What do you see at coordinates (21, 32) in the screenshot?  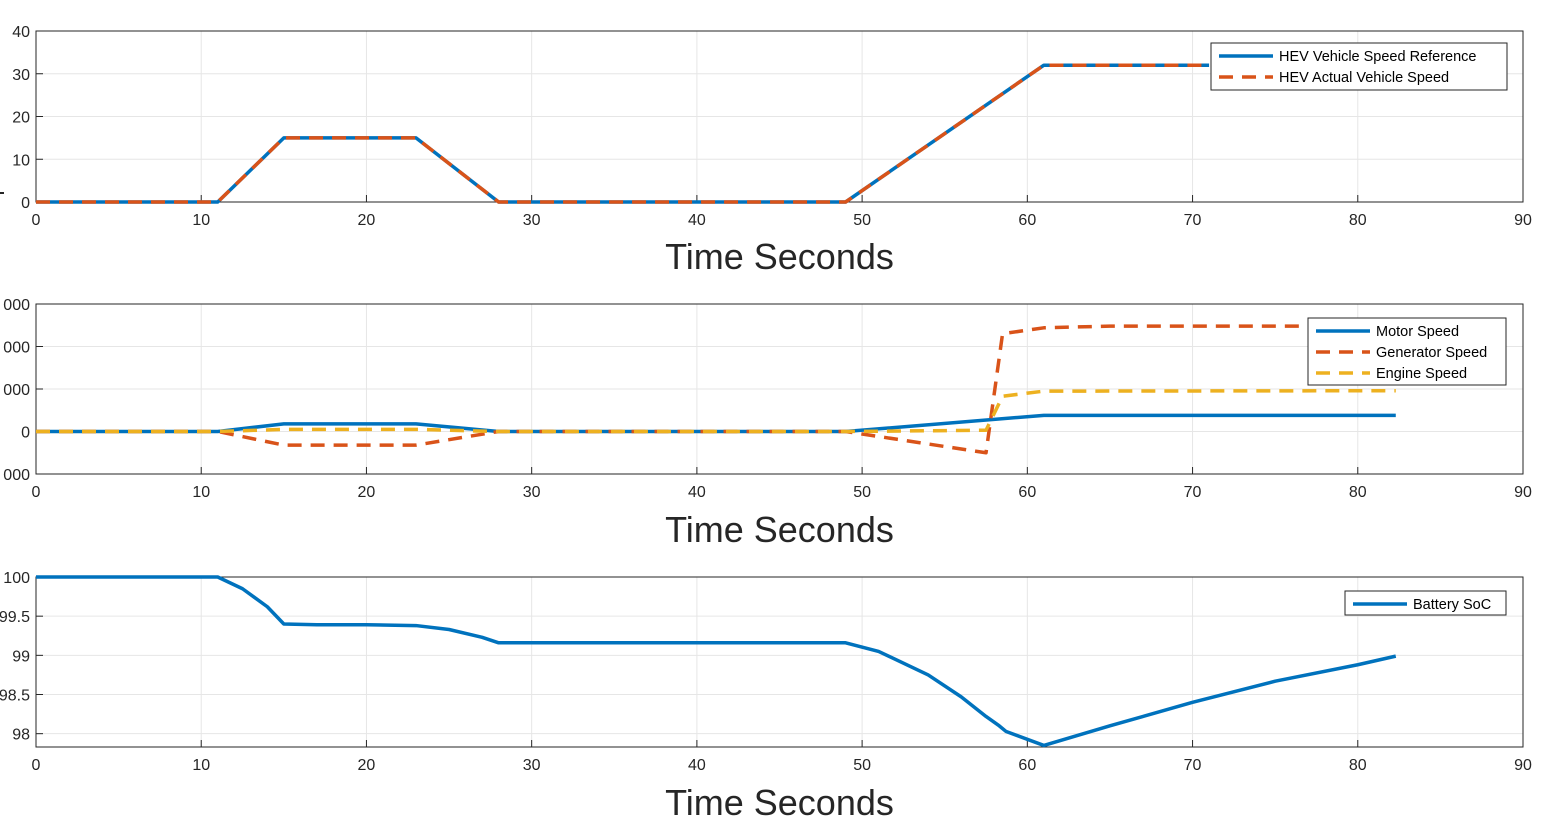 I see `y-tick-label: 40` at bounding box center [21, 32].